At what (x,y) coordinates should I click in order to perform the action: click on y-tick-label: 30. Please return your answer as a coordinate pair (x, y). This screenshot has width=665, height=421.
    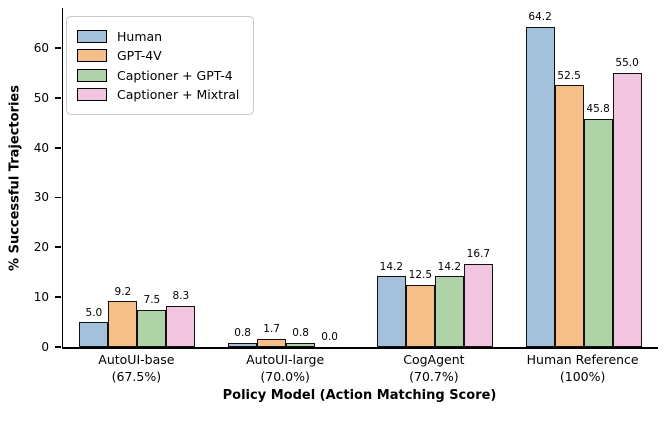
    Looking at the image, I should click on (41, 197).